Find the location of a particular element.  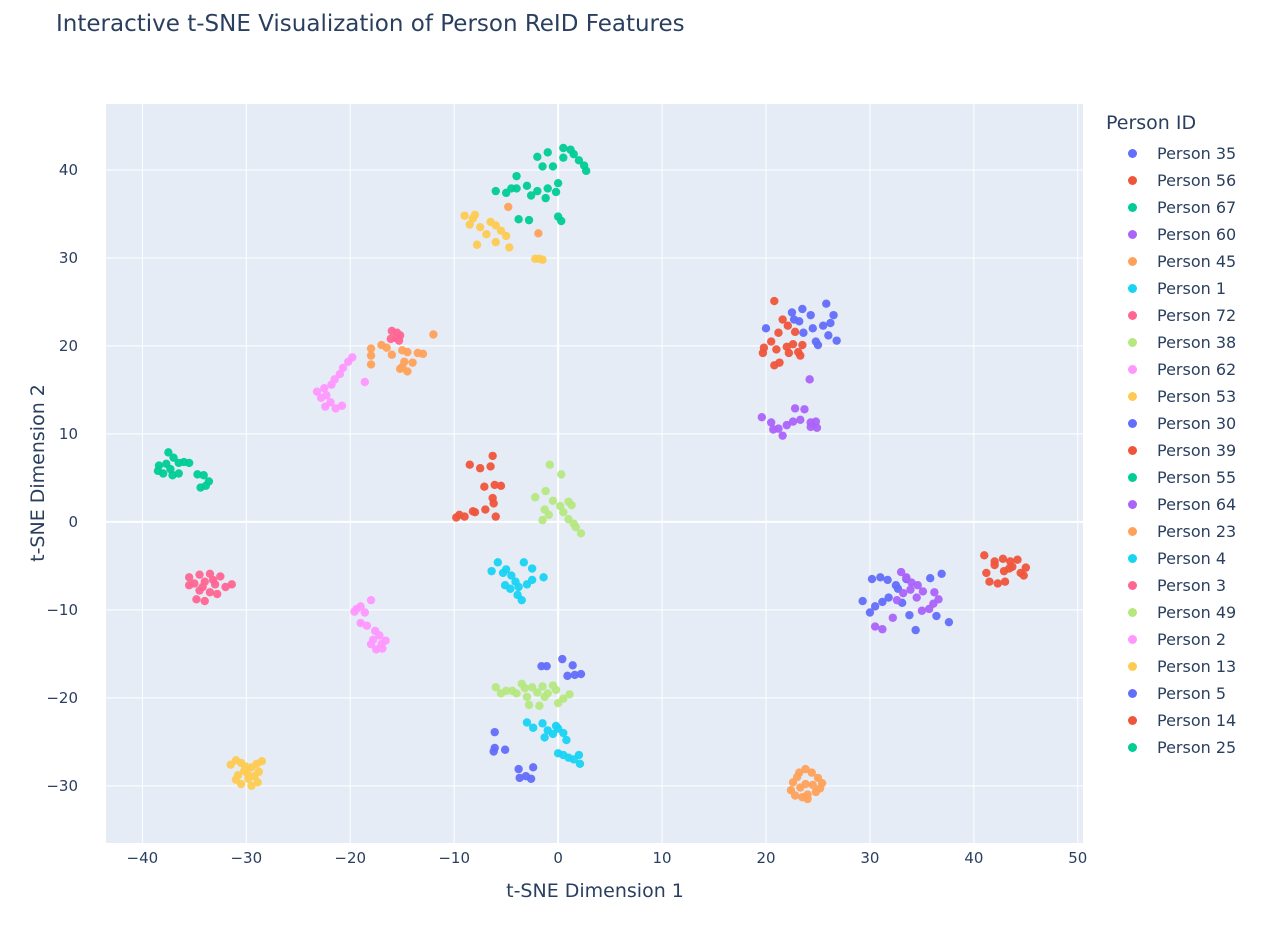

legend-item: Person 5 is located at coordinates (1171, 693).